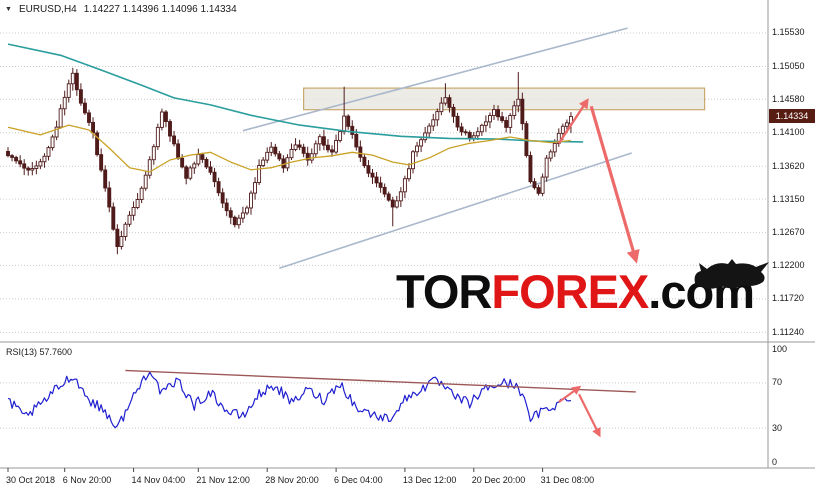 Image resolution: width=815 pixels, height=497 pixels. Describe the element at coordinates (788, 98) in the screenshot. I see `price-axis-label: 1.14580` at that location.